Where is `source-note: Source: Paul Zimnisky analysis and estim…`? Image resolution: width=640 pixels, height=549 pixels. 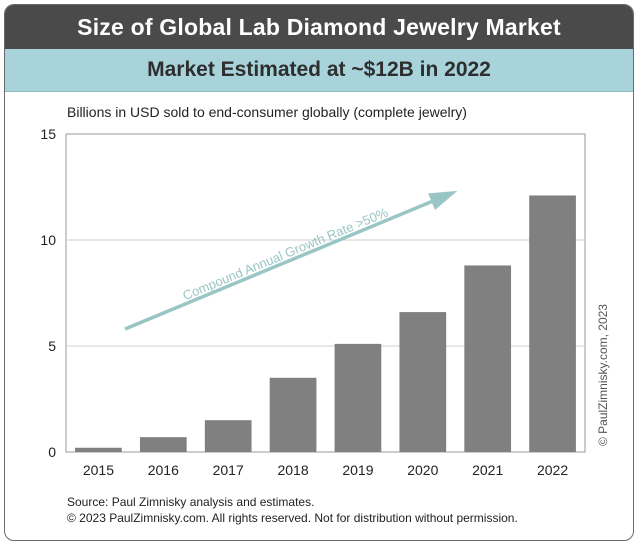
source-note: Source: Paul Zimnisky analysis and estim… is located at coordinates (191, 502).